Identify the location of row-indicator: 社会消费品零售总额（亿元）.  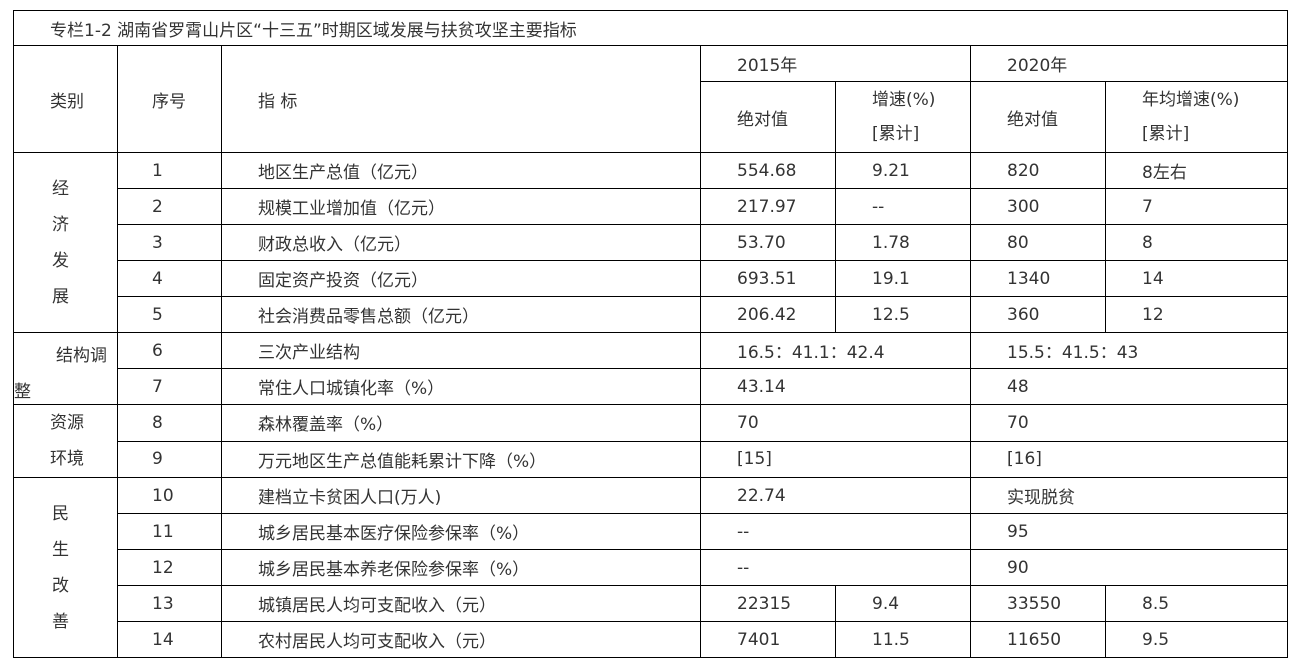
(461, 314).